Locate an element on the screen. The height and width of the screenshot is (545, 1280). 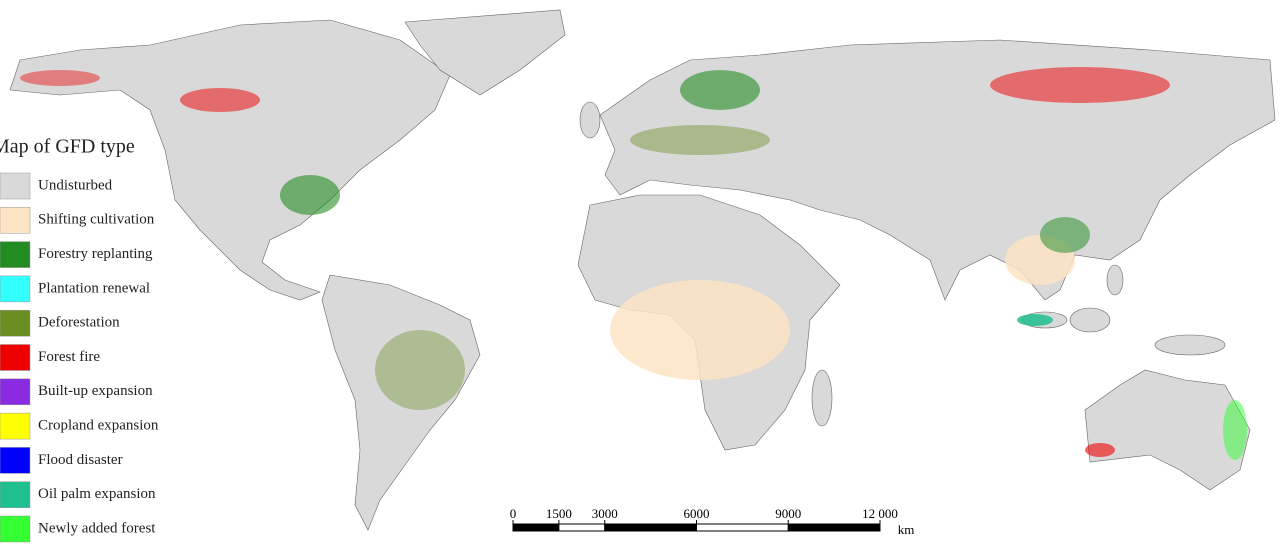
scale-label: 1500 is located at coordinates (559, 513).